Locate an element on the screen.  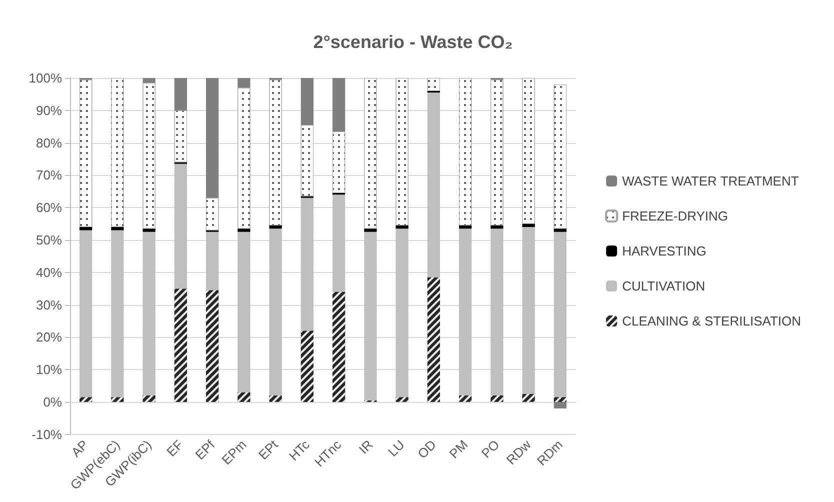
y-tick-label: 0% is located at coordinates (52, 402).